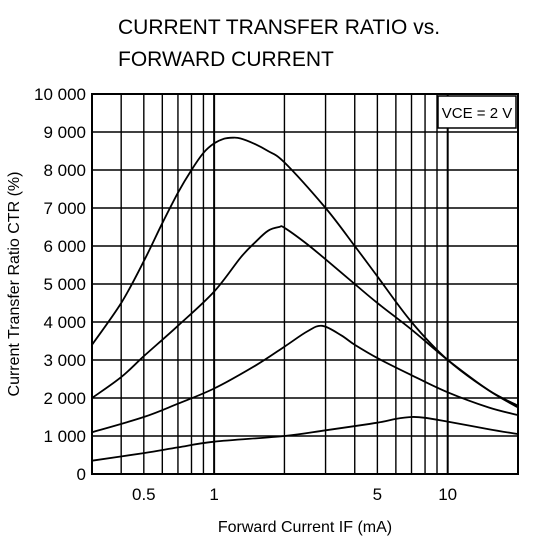  I want to click on y-tick-label: 0, so click(81, 474).